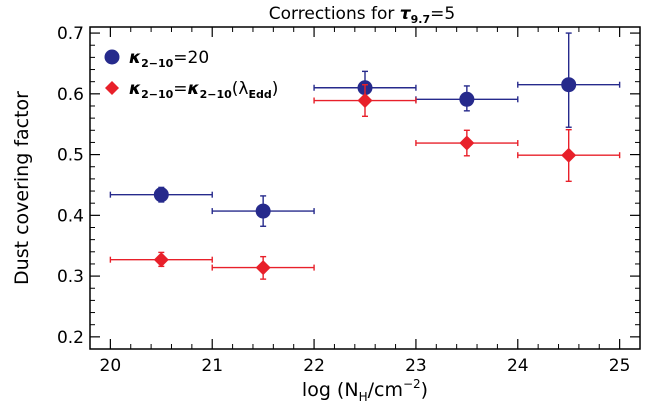  I want to click on y-tick-label: 0.3, so click(70, 277).